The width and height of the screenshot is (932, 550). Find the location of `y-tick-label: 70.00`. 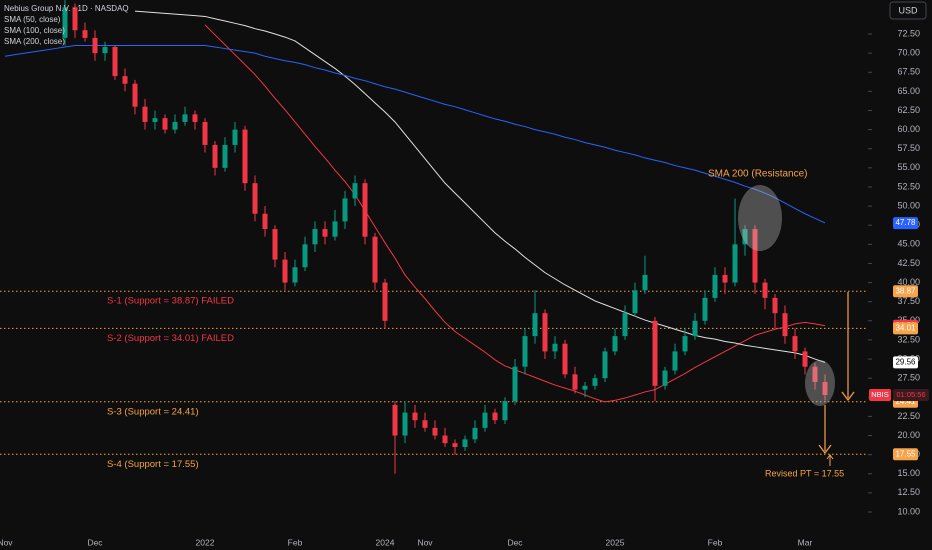

y-tick-label: 70.00 is located at coordinates (908, 53).